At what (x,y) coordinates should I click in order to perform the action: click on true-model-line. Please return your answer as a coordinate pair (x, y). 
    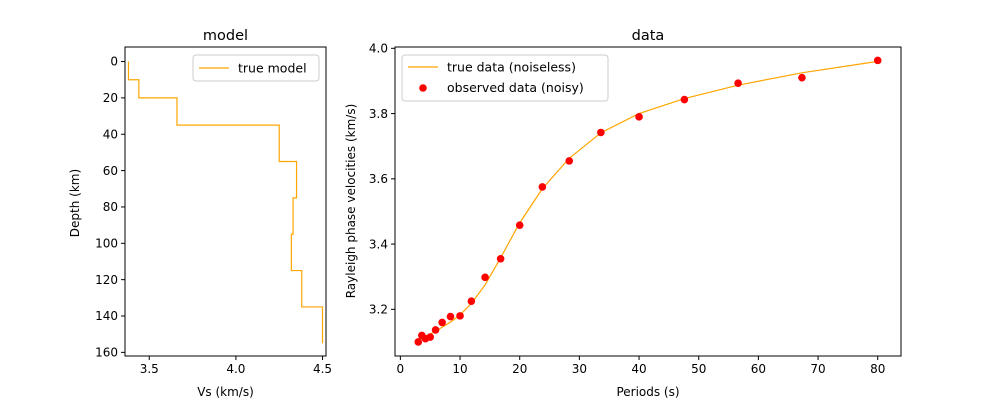
    Looking at the image, I should click on (225, 202).